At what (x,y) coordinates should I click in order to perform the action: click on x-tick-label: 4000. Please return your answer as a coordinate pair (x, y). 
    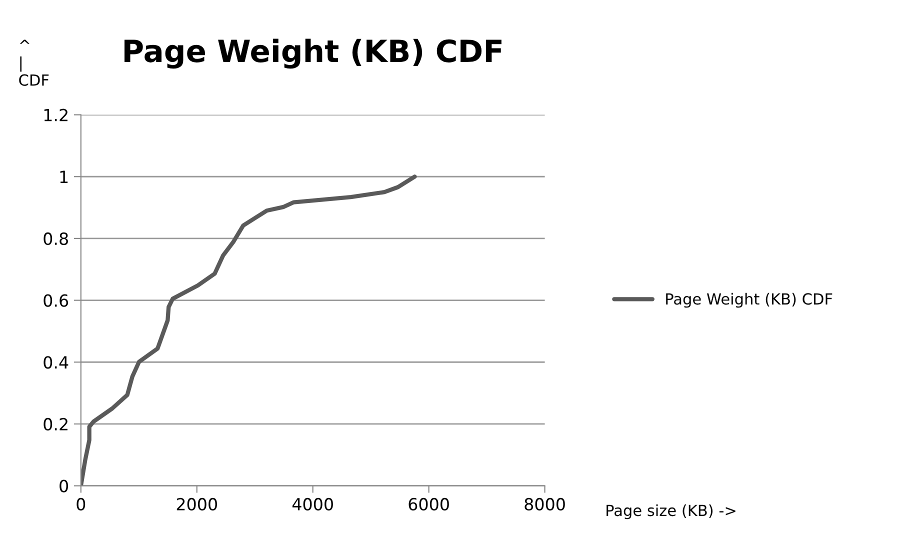
    Looking at the image, I should click on (312, 504).